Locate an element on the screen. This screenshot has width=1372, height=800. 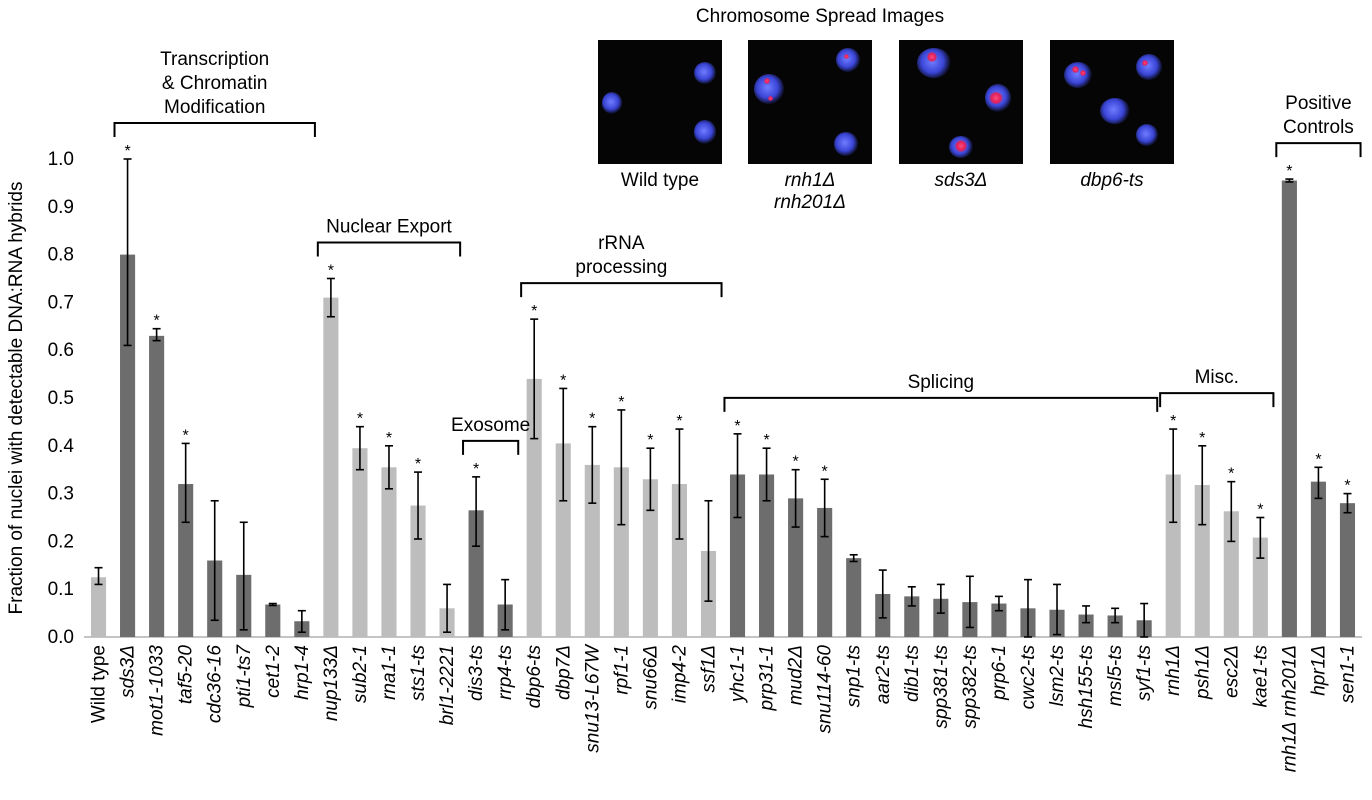
group-label: Controls is located at coordinates (1318, 127).